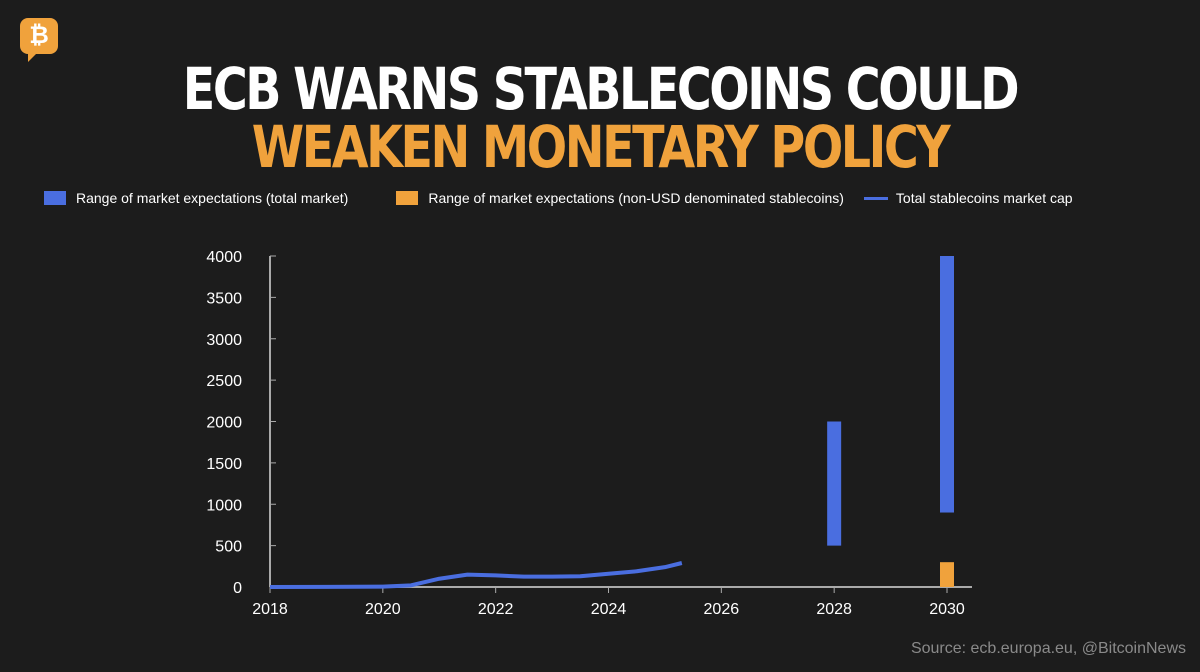  I want to click on title-line-2: WEAKEN MONETARY POLICY, so click(601, 147).